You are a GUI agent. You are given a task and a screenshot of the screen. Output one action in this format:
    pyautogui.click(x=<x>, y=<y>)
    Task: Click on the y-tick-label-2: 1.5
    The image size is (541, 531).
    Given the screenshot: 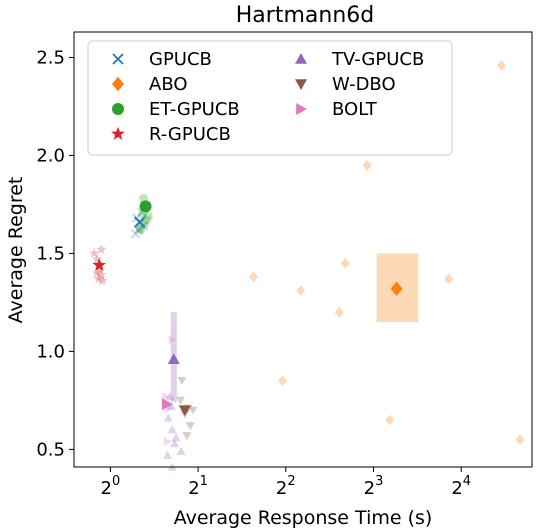 What is the action you would take?
    pyautogui.click(x=50, y=253)
    